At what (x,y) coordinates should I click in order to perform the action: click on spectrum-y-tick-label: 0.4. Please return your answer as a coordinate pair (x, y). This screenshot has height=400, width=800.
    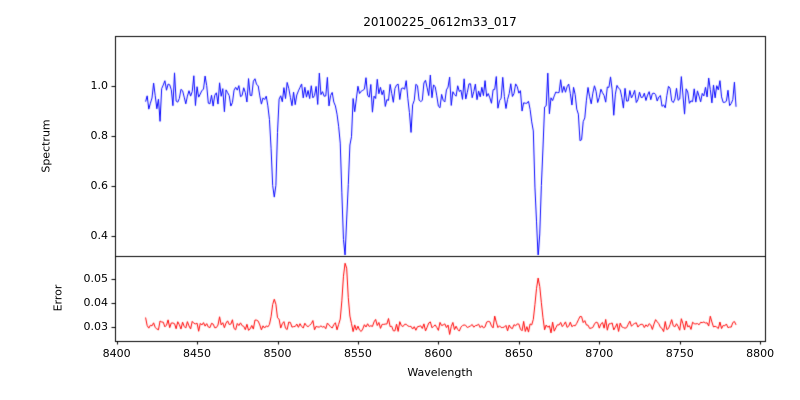
    Looking at the image, I should click on (99, 235).